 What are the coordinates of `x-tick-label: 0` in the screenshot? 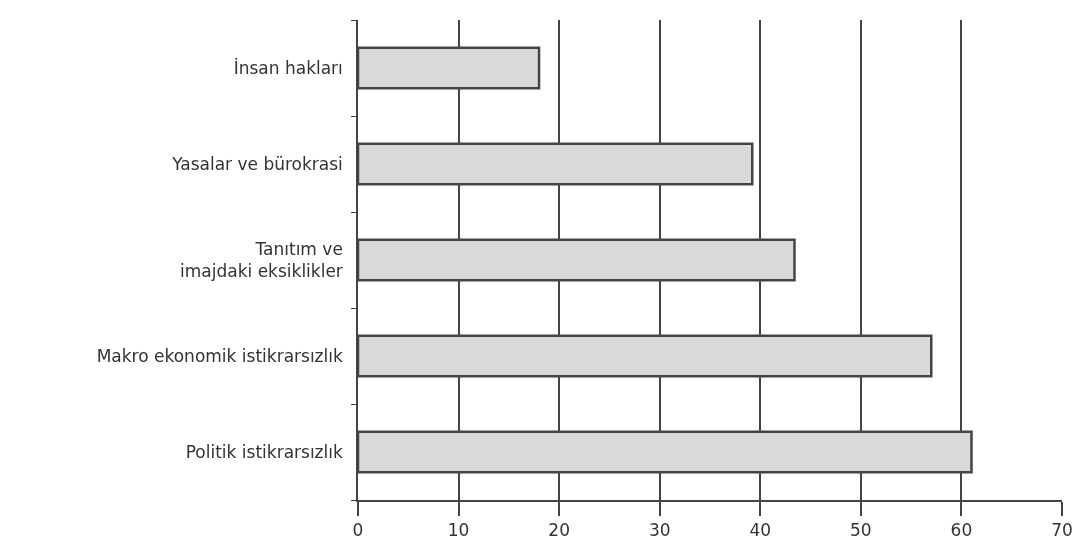 It's located at (358, 530).